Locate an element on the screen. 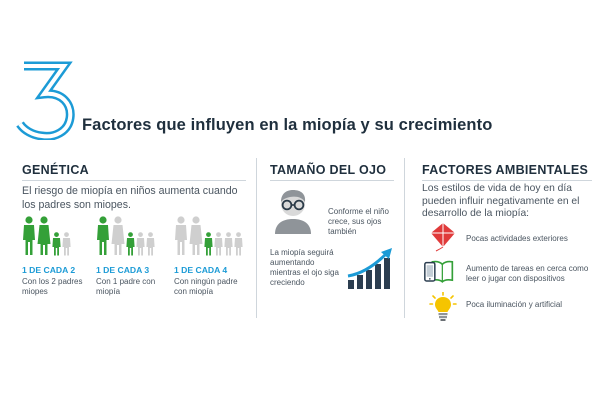 This screenshot has height=400, width=600. family-one-parent-myopic is located at coordinates (125, 236).